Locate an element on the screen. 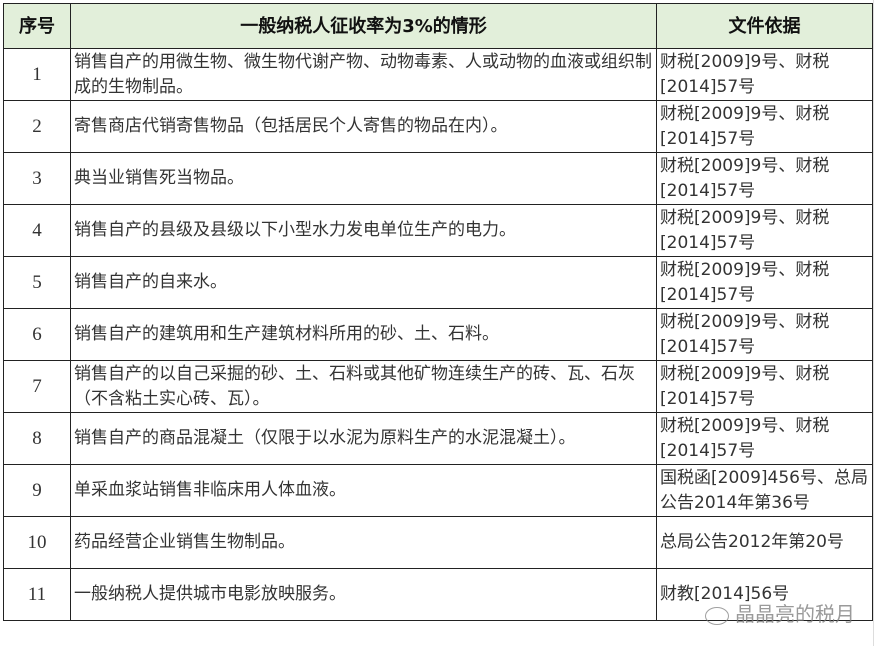  situation-cell: 药品经营企业销售生物制品。 is located at coordinates (363, 542).